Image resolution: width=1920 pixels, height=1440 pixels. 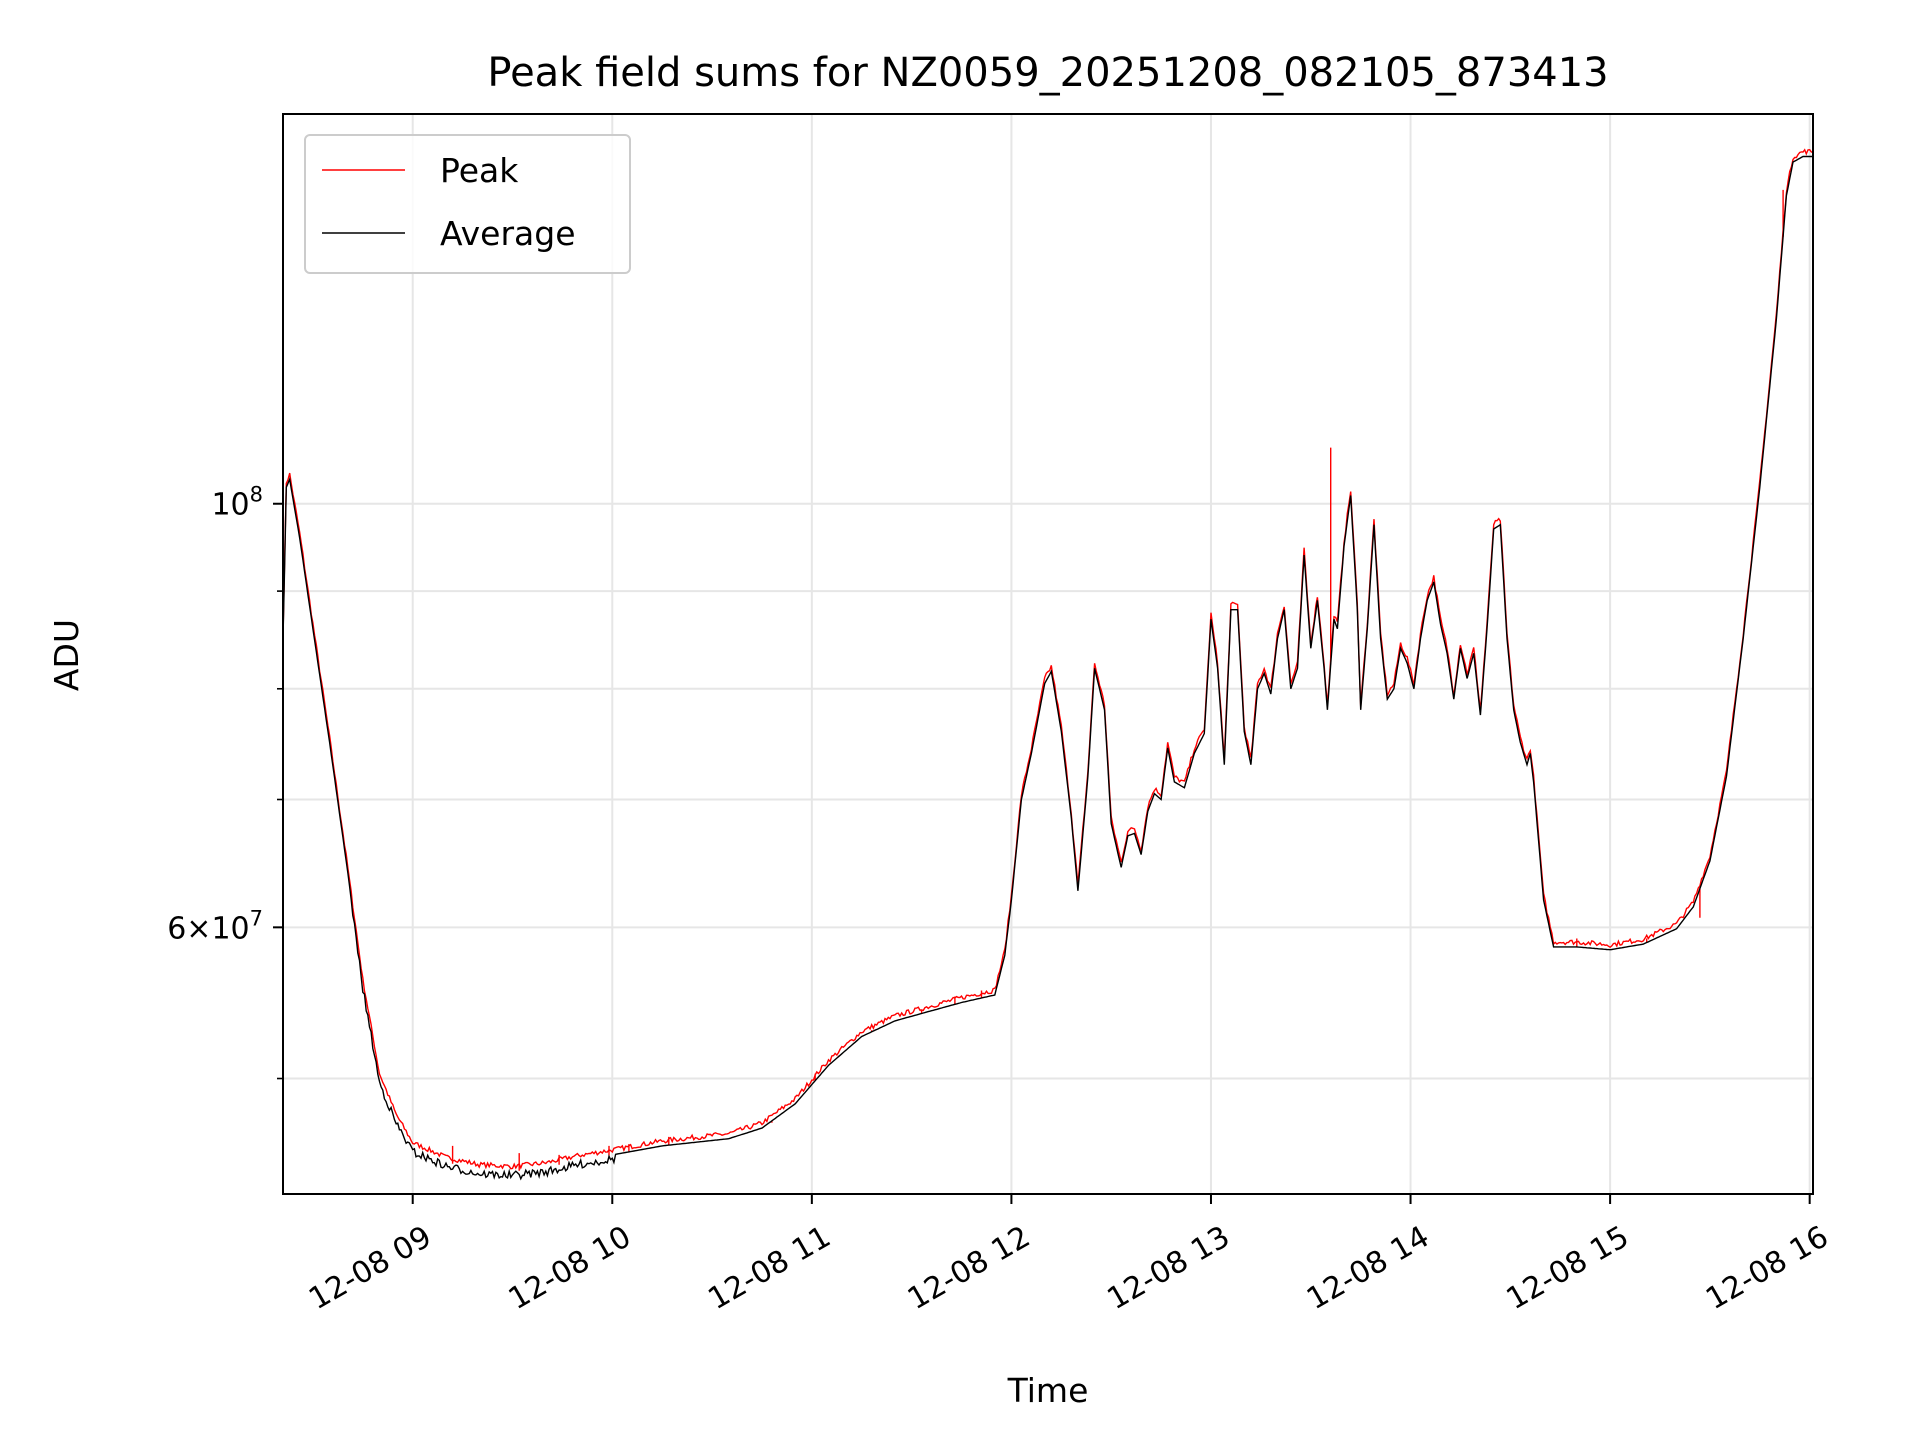 I want to click on y-axis-title: ADU, so click(x=66, y=655).